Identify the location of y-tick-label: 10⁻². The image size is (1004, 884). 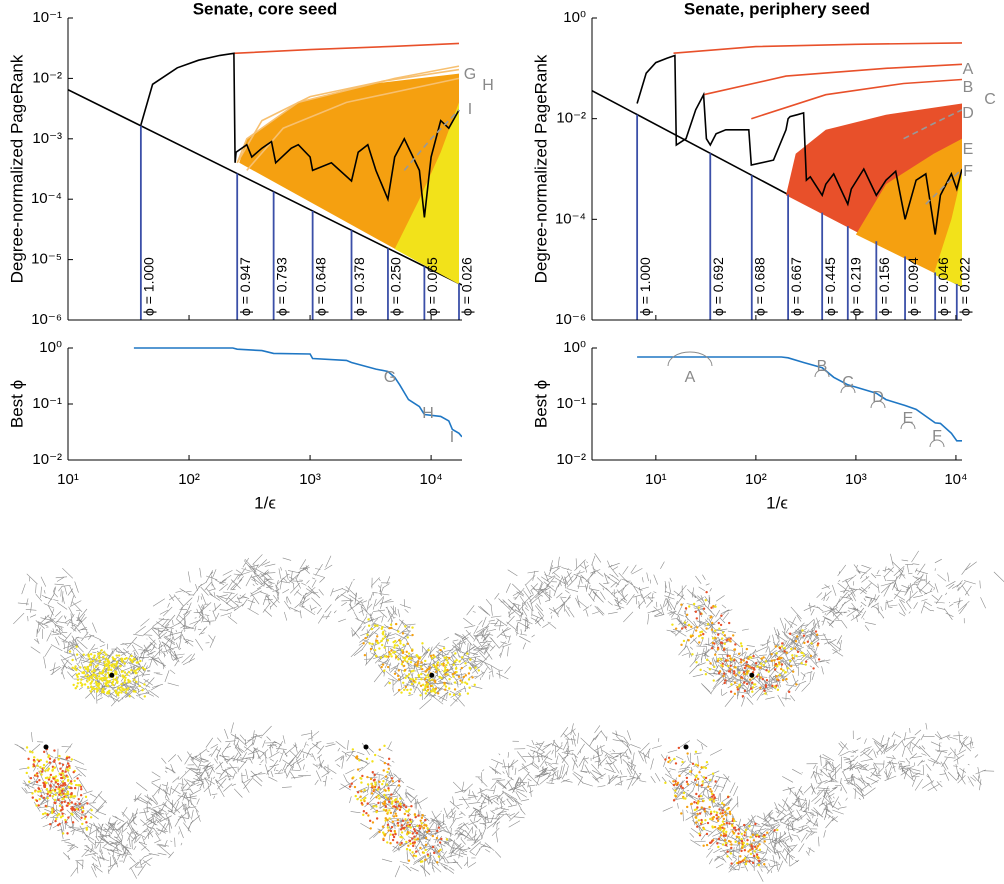
(47, 77).